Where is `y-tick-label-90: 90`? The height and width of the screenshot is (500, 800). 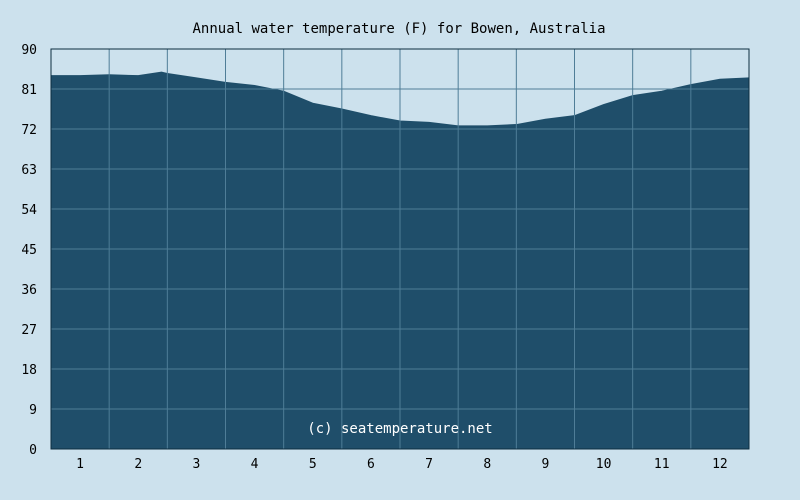 y-tick-label-90: 90 is located at coordinates (29, 50).